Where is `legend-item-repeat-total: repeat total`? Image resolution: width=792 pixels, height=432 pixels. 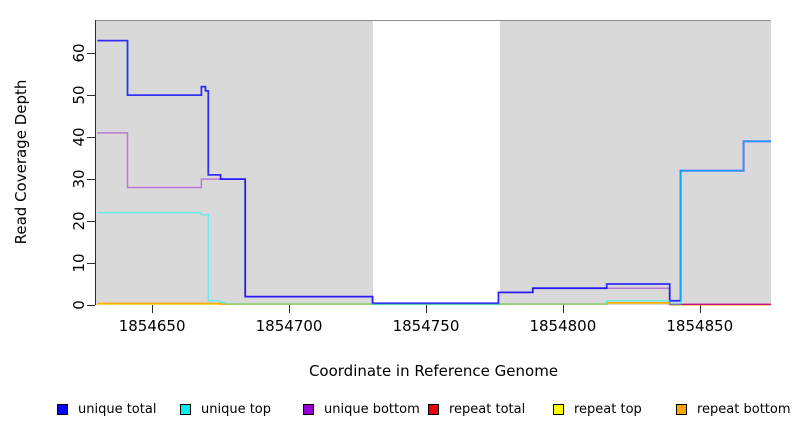 legend-item-repeat-total: repeat total is located at coordinates (476, 409).